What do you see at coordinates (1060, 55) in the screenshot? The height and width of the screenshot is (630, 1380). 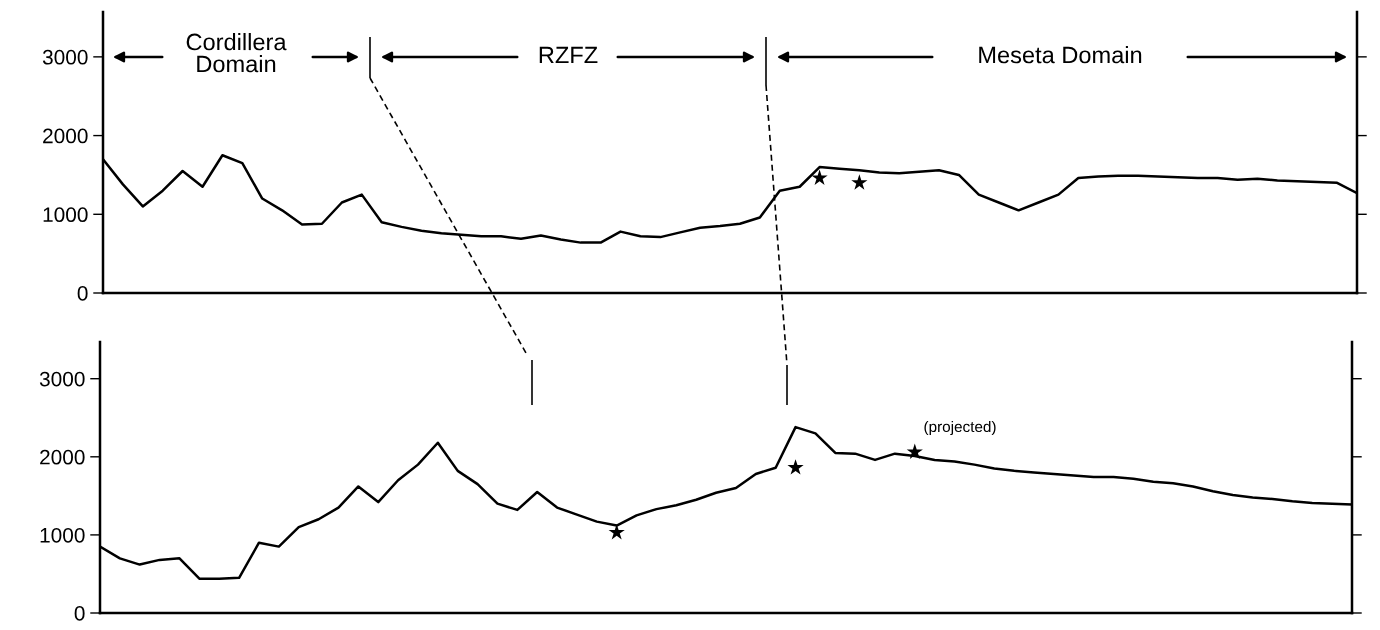 I see `annotation: Meseta Domain` at bounding box center [1060, 55].